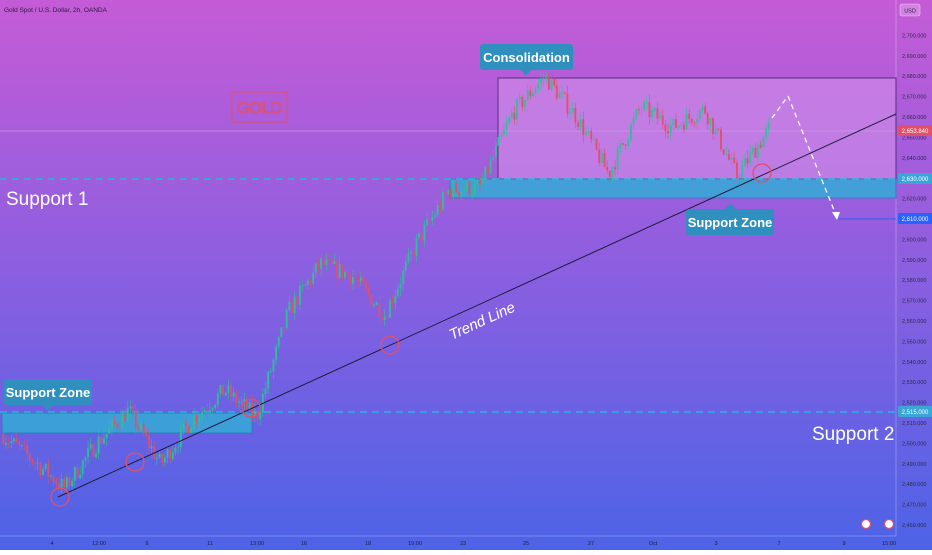  Describe the element at coordinates (914, 98) in the screenshot. I see `y-tick-label: 2,670.000` at that location.